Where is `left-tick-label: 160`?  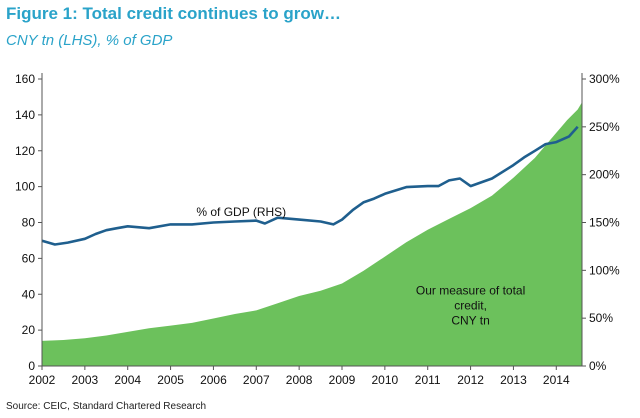 left-tick-label: 160 is located at coordinates (25, 79).